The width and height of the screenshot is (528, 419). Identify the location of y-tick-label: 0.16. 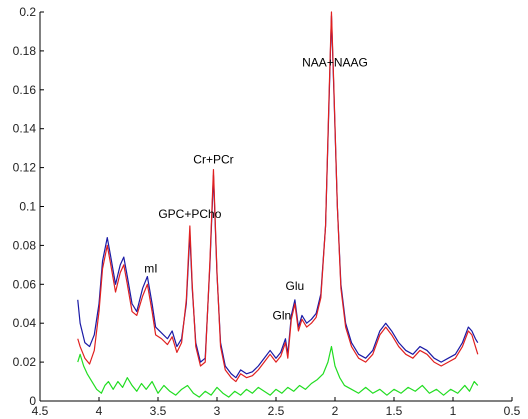
(25, 90).